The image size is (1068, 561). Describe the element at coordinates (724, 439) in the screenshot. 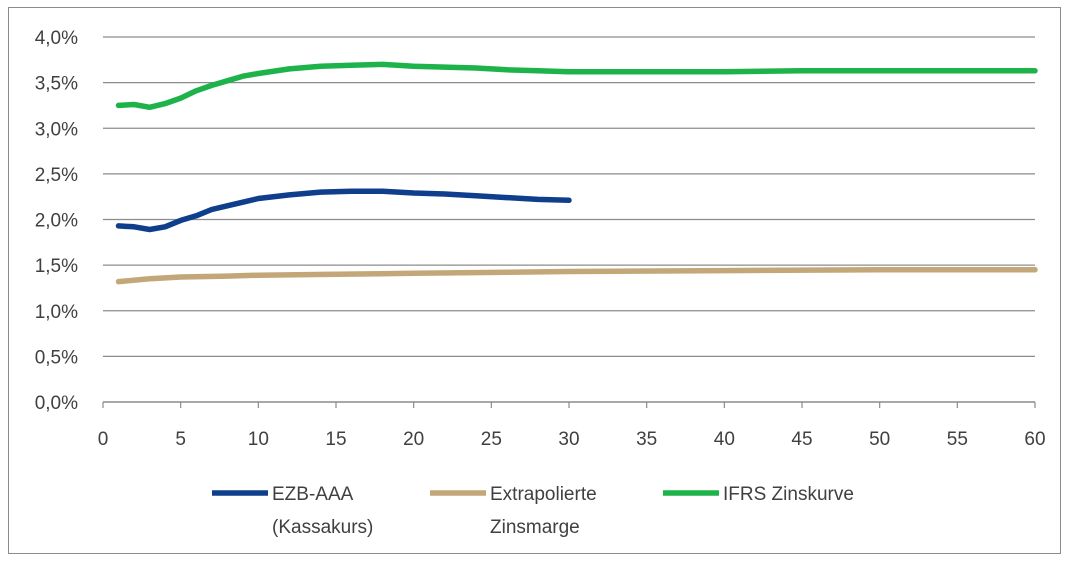

I see `x-tick-label: 40` at that location.